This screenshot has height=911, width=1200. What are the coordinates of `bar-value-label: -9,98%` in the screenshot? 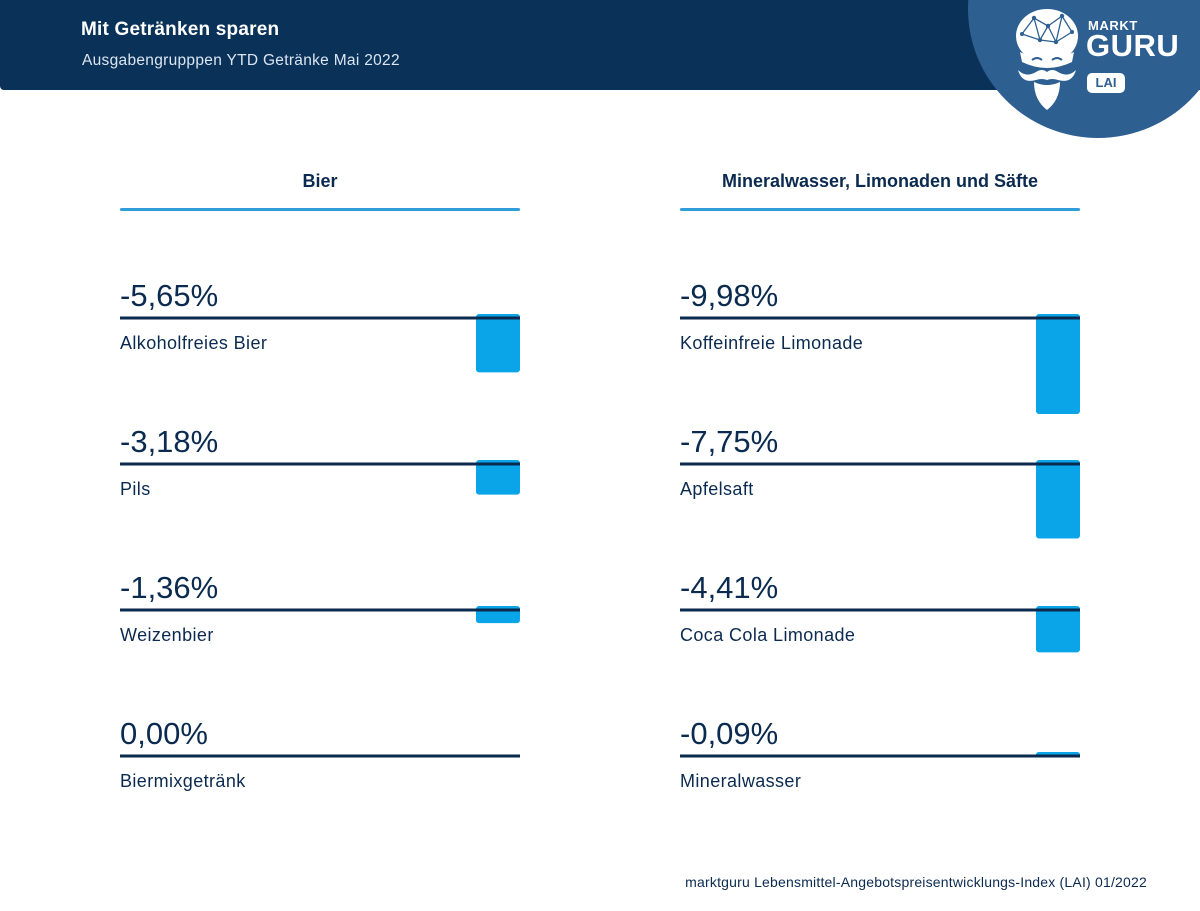 It's located at (729, 295).